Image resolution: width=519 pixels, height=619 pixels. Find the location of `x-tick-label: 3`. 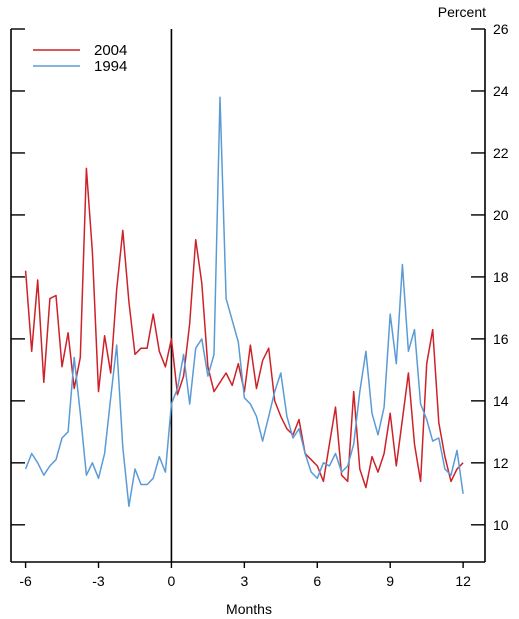

x-tick-label: 3 is located at coordinates (244, 581).